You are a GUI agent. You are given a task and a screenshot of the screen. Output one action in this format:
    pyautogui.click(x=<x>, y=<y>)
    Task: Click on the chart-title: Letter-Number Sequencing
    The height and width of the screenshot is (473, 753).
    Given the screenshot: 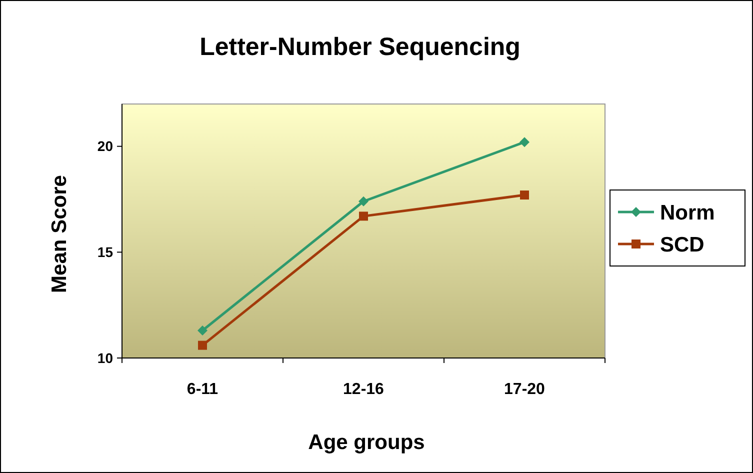 What is the action you would take?
    pyautogui.click(x=360, y=47)
    